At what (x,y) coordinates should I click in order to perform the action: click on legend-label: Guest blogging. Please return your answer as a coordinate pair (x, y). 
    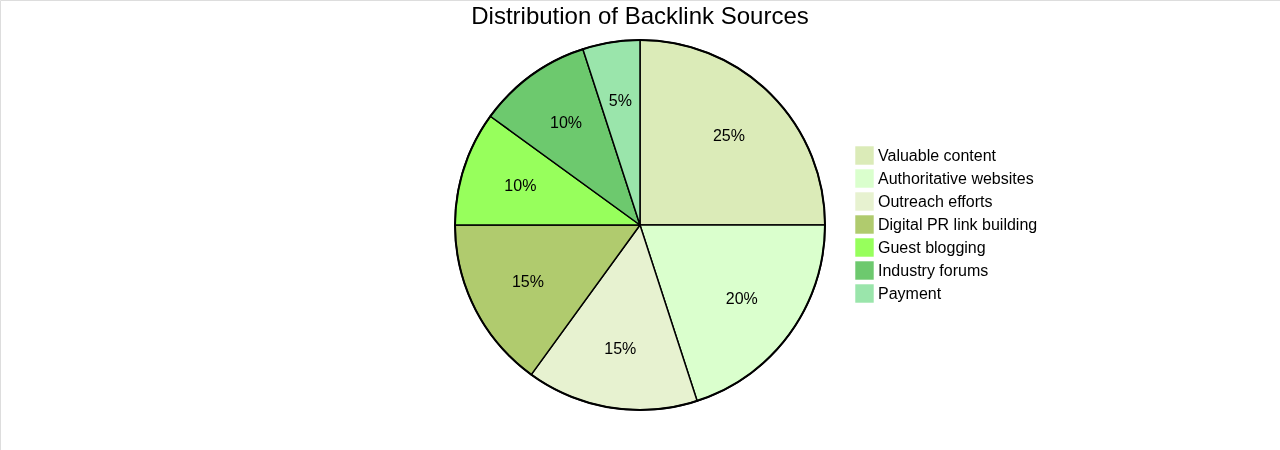
    Looking at the image, I should click on (932, 247).